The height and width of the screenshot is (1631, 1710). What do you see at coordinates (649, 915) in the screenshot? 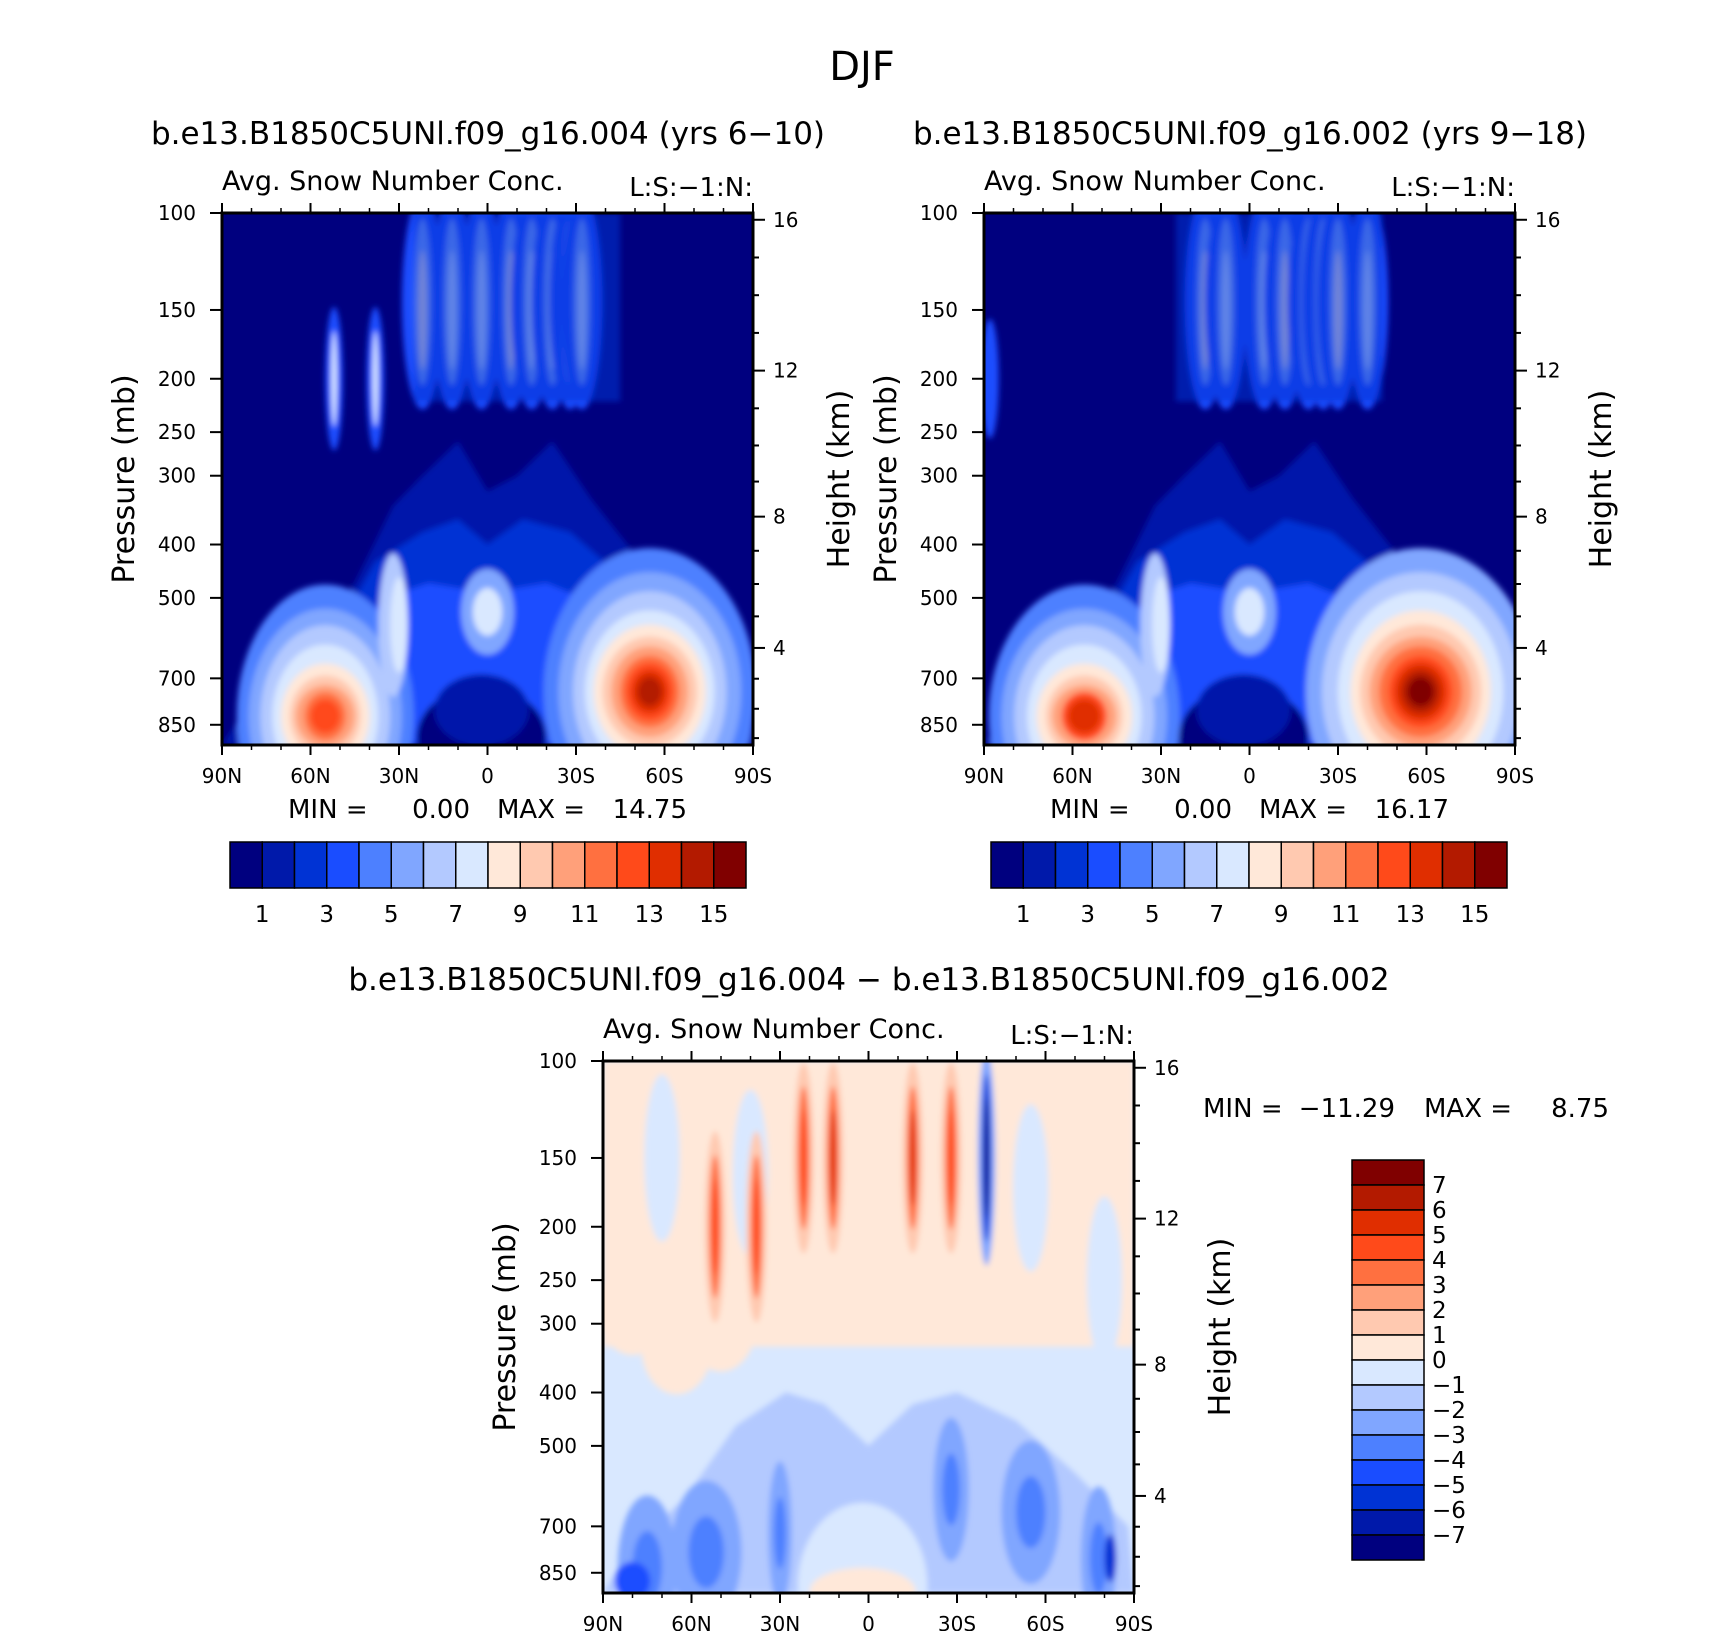
I see `colorbar-label: 13` at bounding box center [649, 915].